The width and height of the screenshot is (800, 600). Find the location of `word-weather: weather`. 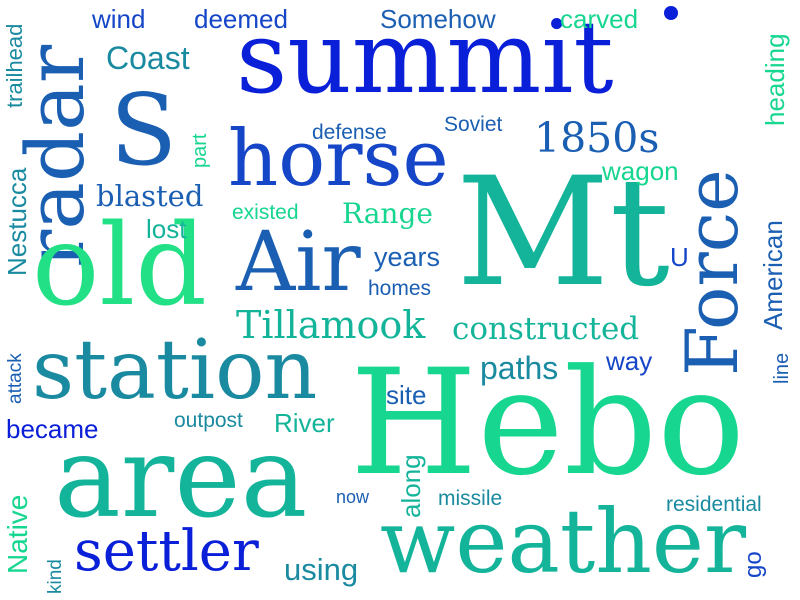

word-weather: weather is located at coordinates (563, 541).